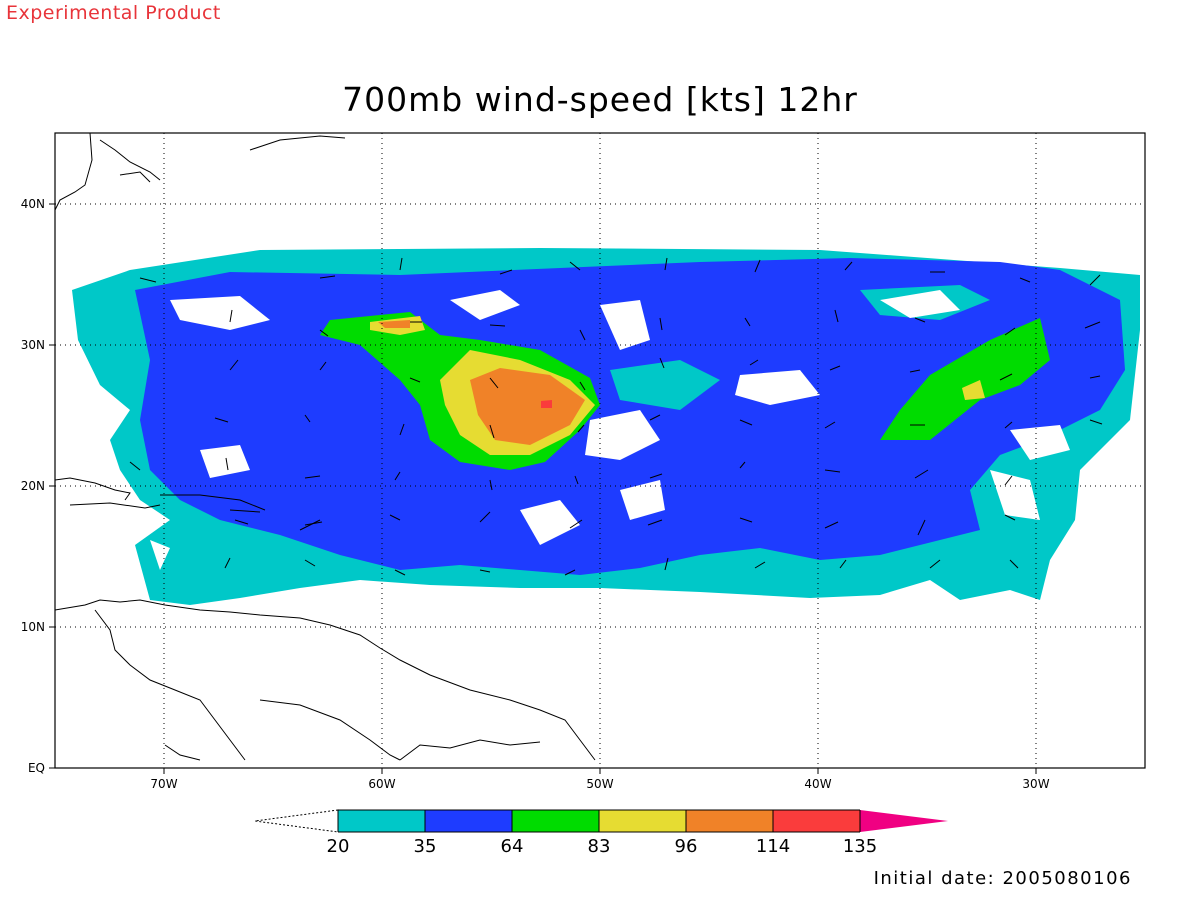 Image resolution: width=1200 pixels, height=900 pixels. I want to click on initial-date: Initial date: 2005080106, so click(1002, 878).